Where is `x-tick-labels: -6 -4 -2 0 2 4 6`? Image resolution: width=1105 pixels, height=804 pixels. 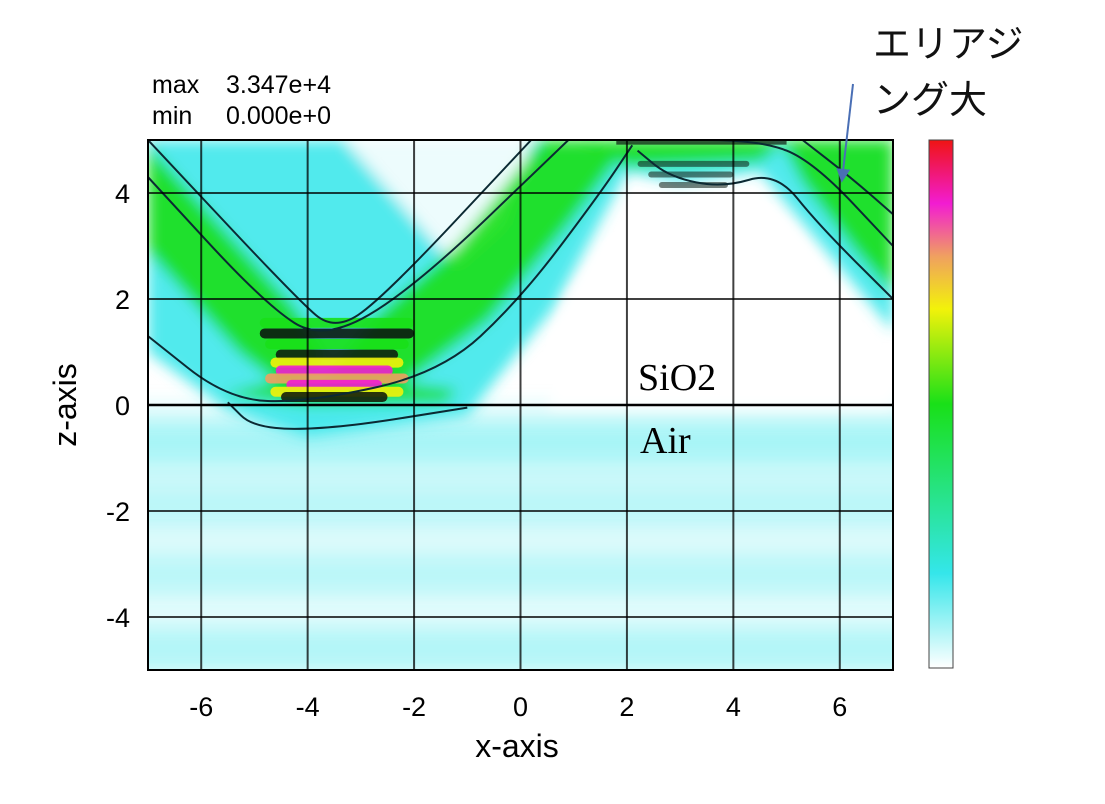 x-tick-labels: -6 -4 -2 0 2 4 6 is located at coordinates (518, 707).